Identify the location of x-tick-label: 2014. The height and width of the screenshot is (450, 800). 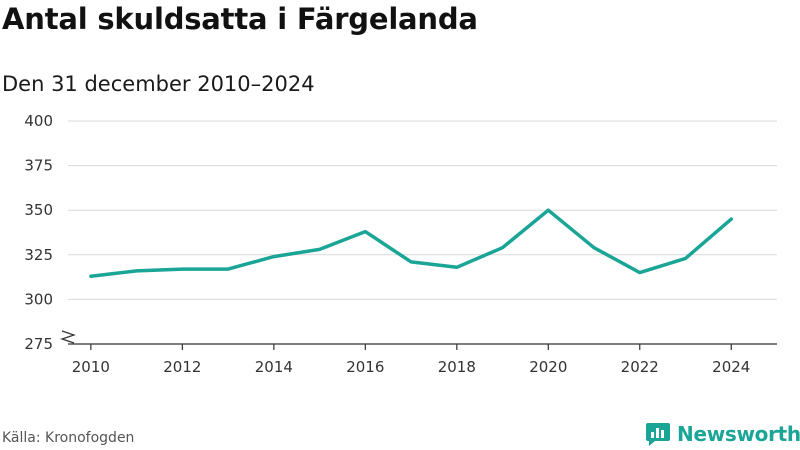
(274, 367).